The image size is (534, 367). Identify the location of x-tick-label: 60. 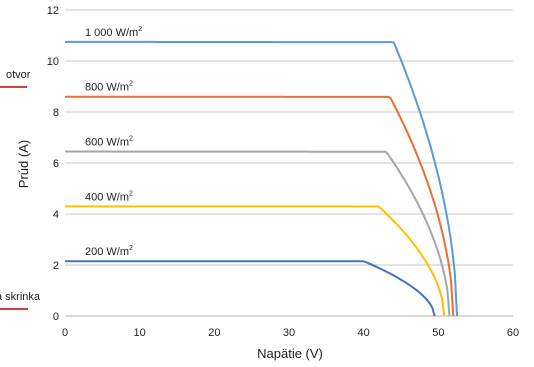
(513, 333).